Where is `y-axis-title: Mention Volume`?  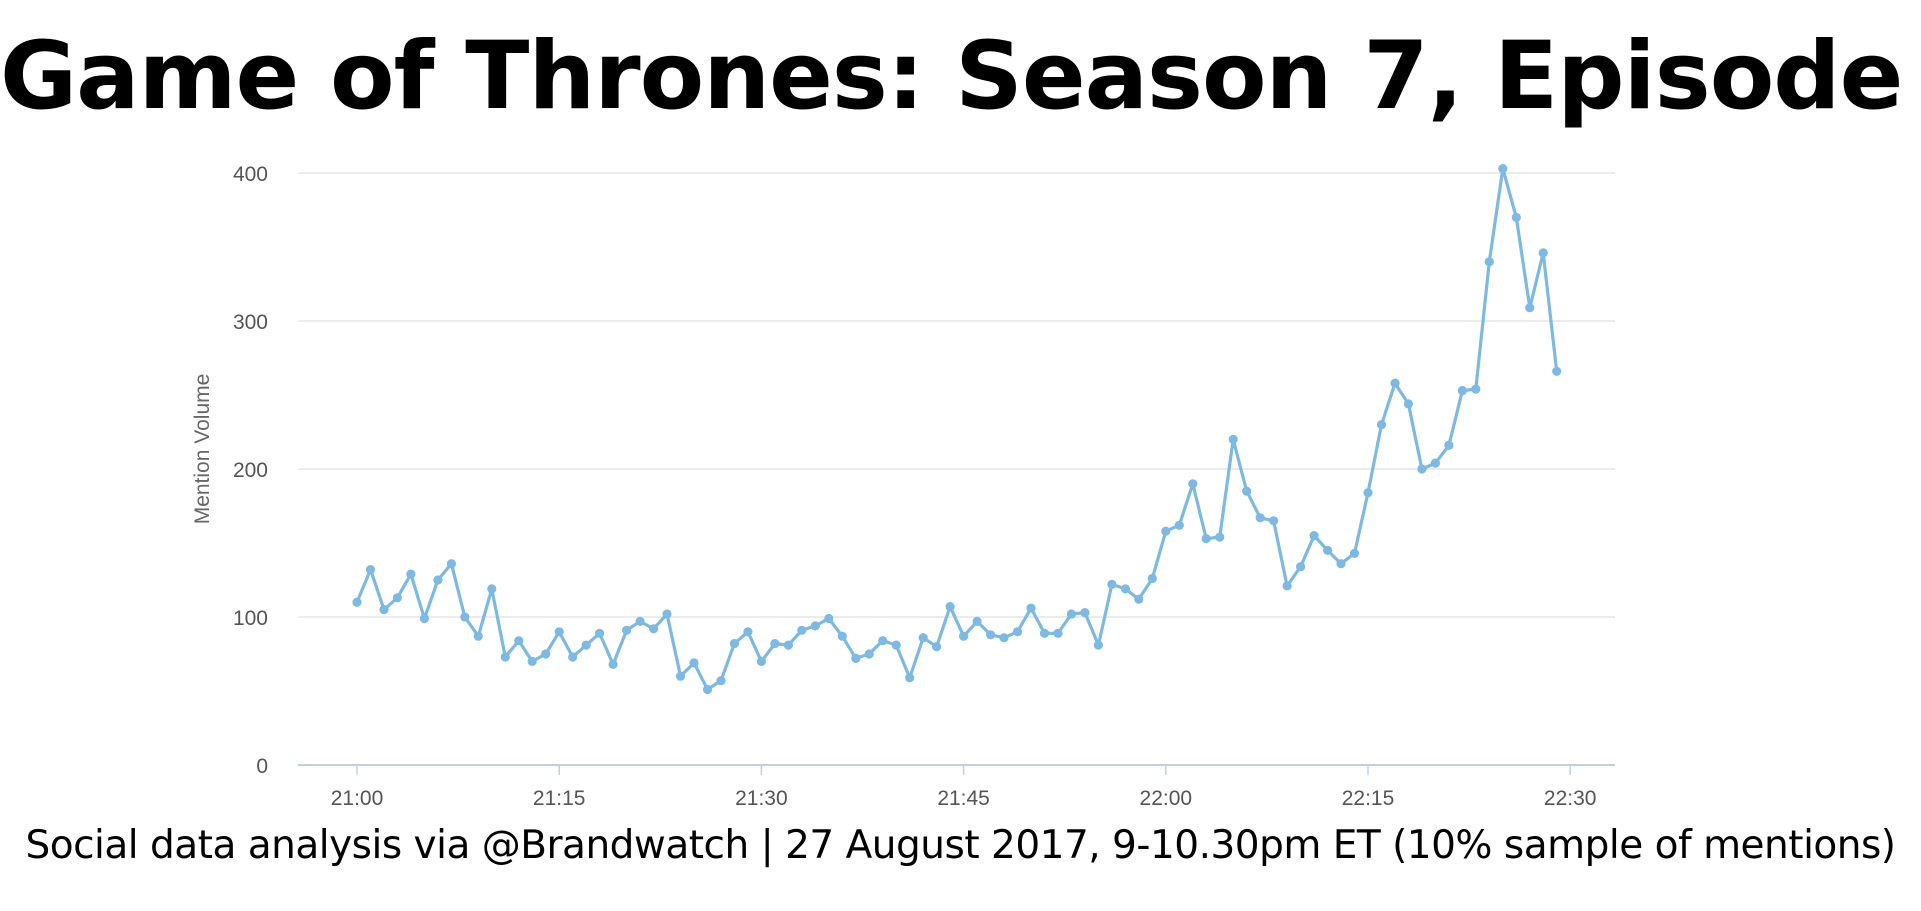 y-axis-title: Mention Volume is located at coordinates (202, 449).